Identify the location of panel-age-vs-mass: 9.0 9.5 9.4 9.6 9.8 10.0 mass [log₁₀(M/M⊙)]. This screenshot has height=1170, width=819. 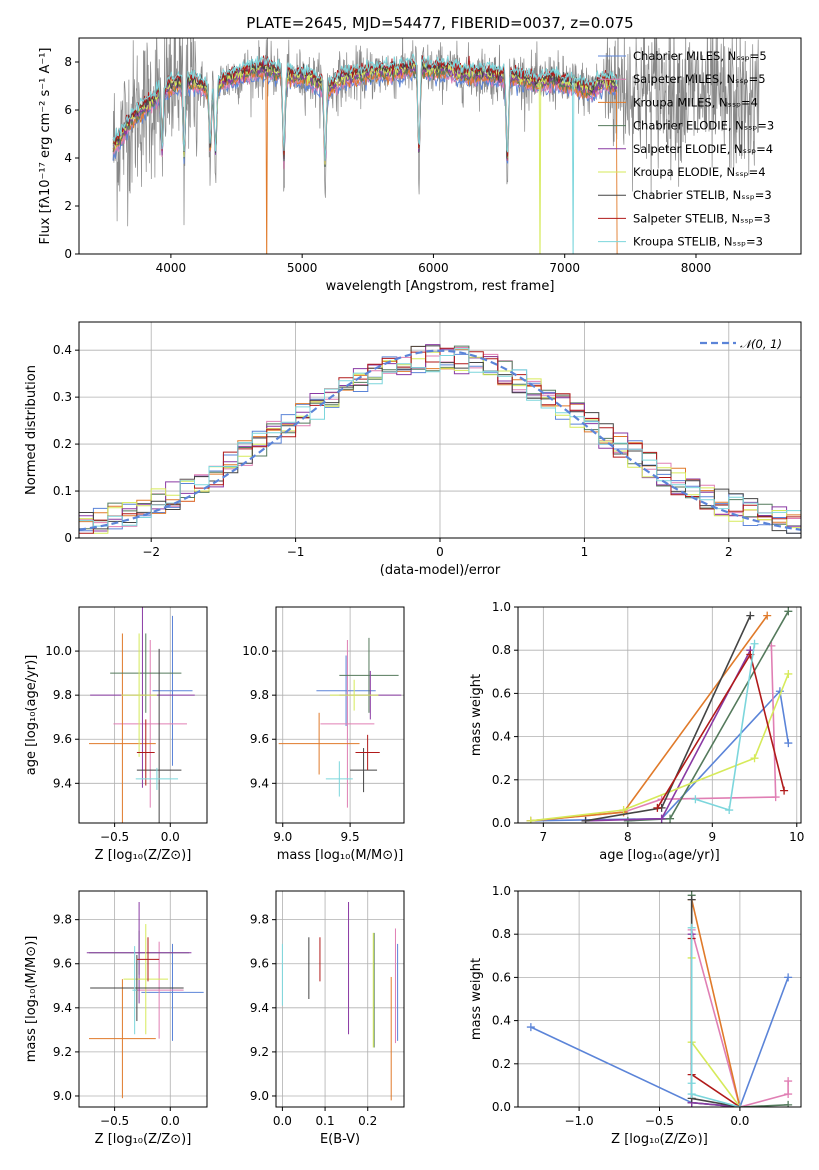
(323, 734).